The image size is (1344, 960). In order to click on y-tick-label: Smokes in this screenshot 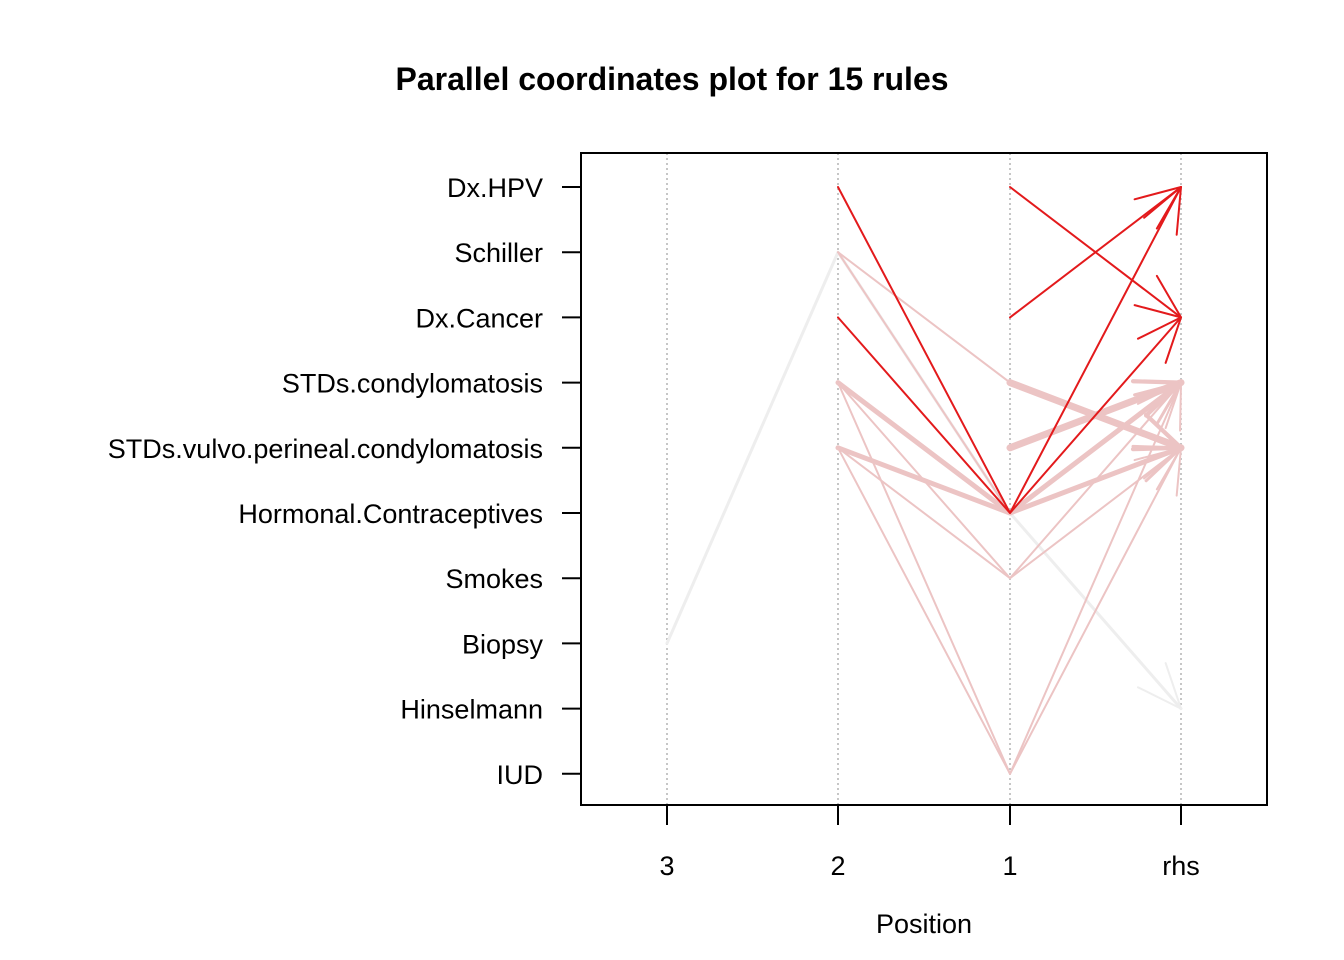, I will do `click(494, 579)`.